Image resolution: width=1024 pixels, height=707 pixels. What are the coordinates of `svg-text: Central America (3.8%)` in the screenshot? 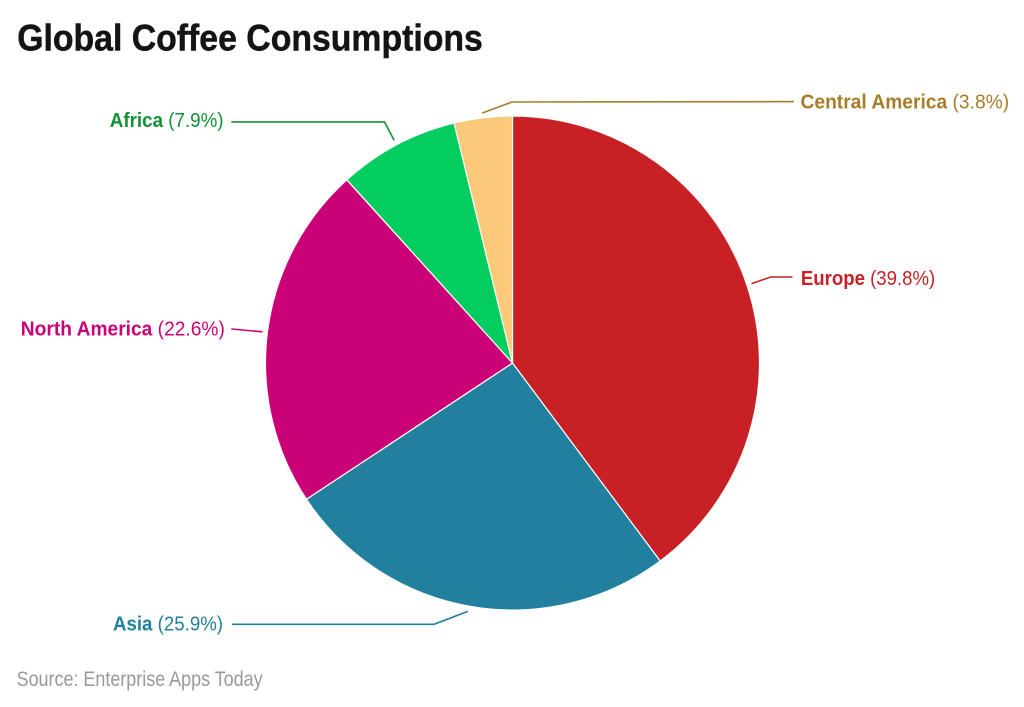 It's located at (905, 102).